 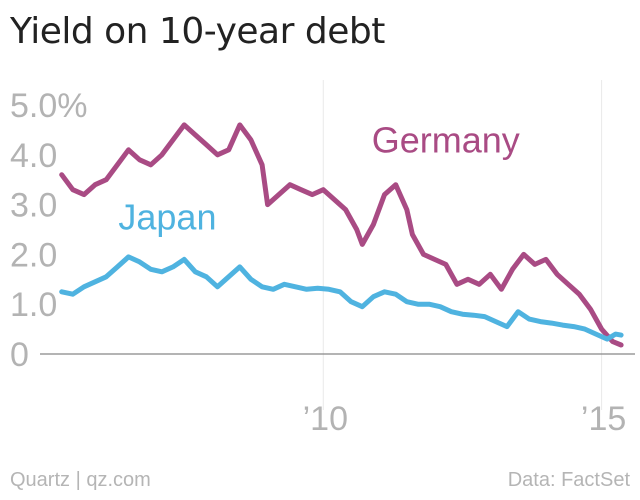 What do you see at coordinates (80, 480) in the screenshot?
I see `footer-source-left: Quartz | qz.com` at bounding box center [80, 480].